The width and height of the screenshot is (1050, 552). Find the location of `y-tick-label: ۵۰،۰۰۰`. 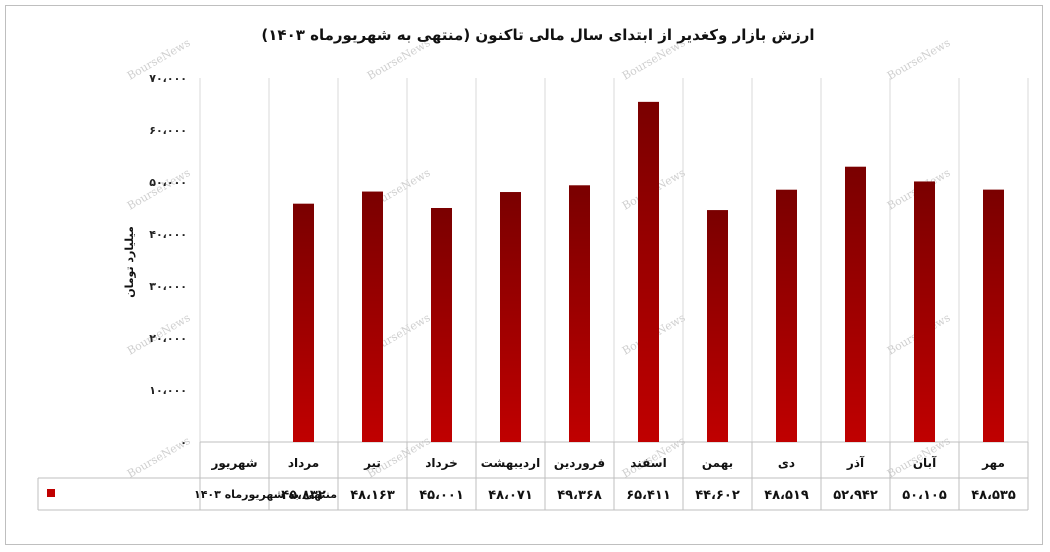

y-tick-label: ۵۰،۰۰۰ is located at coordinates (168, 182).